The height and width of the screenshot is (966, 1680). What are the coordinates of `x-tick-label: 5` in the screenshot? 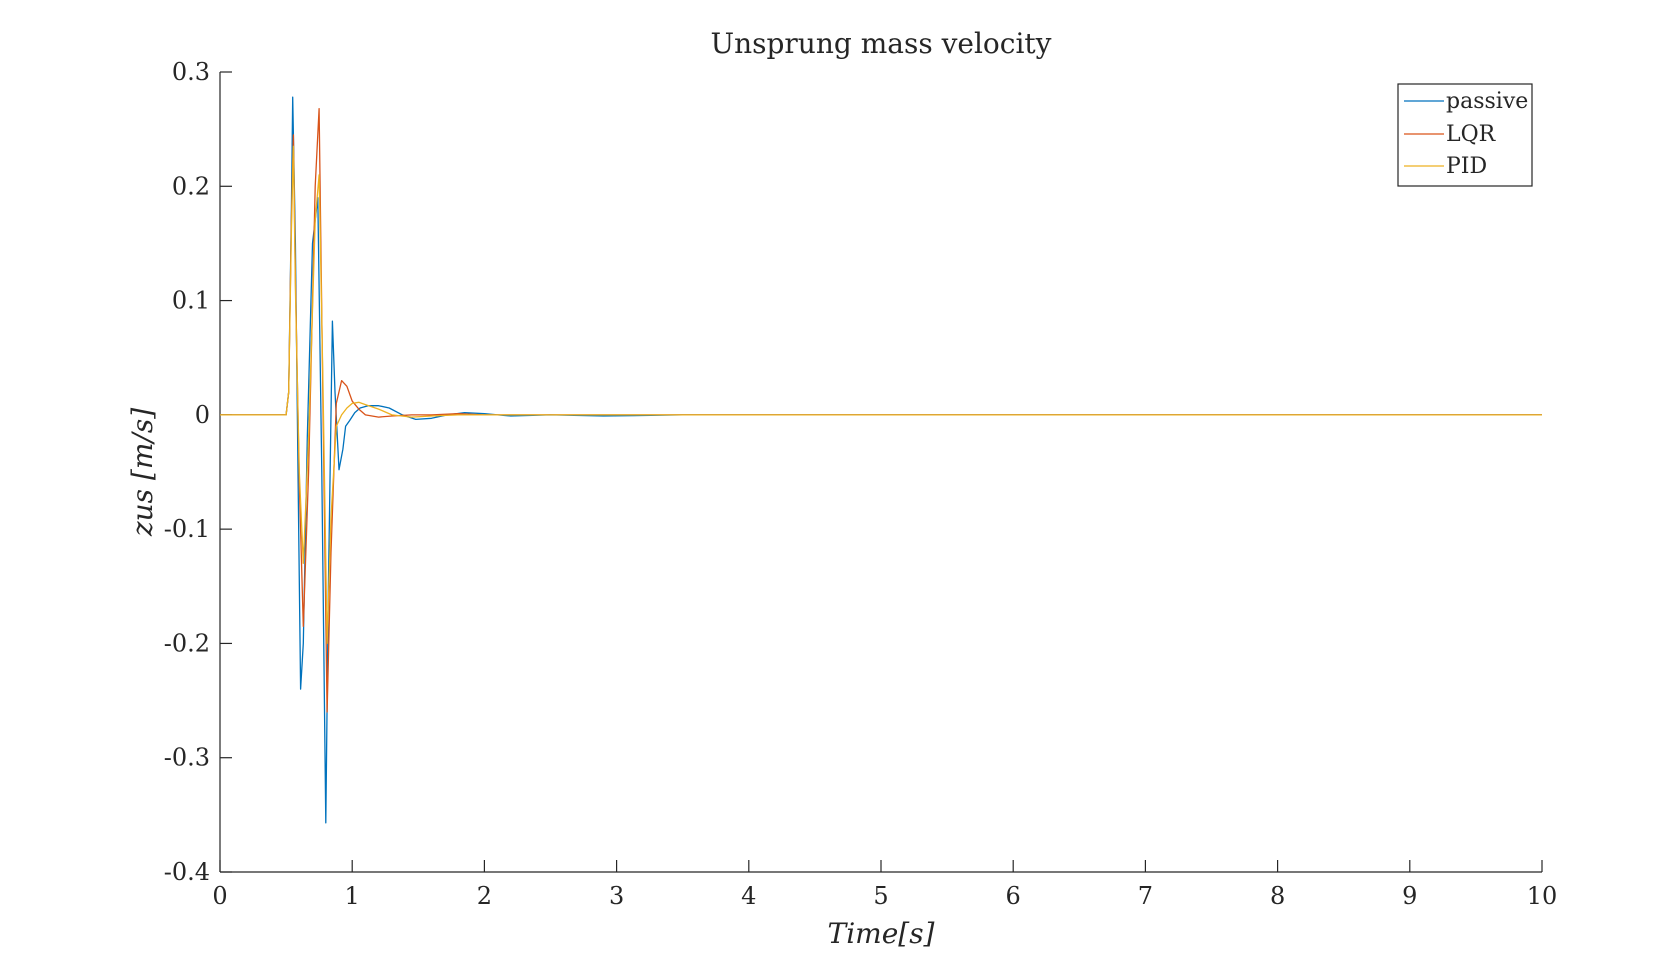 It's located at (880, 896).